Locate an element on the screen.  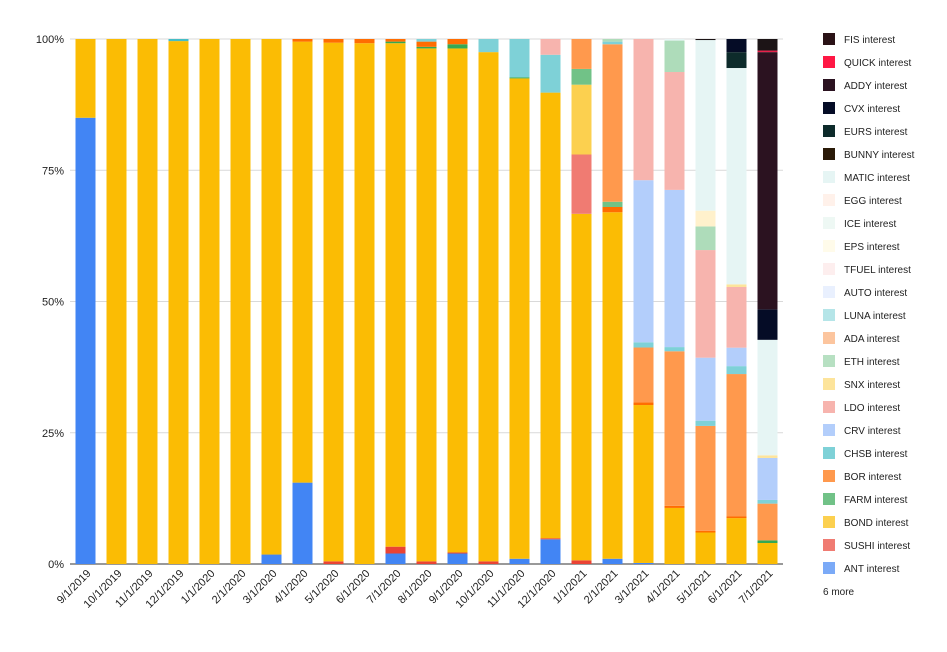
legend-item: ADDY interest is located at coordinates (865, 85).